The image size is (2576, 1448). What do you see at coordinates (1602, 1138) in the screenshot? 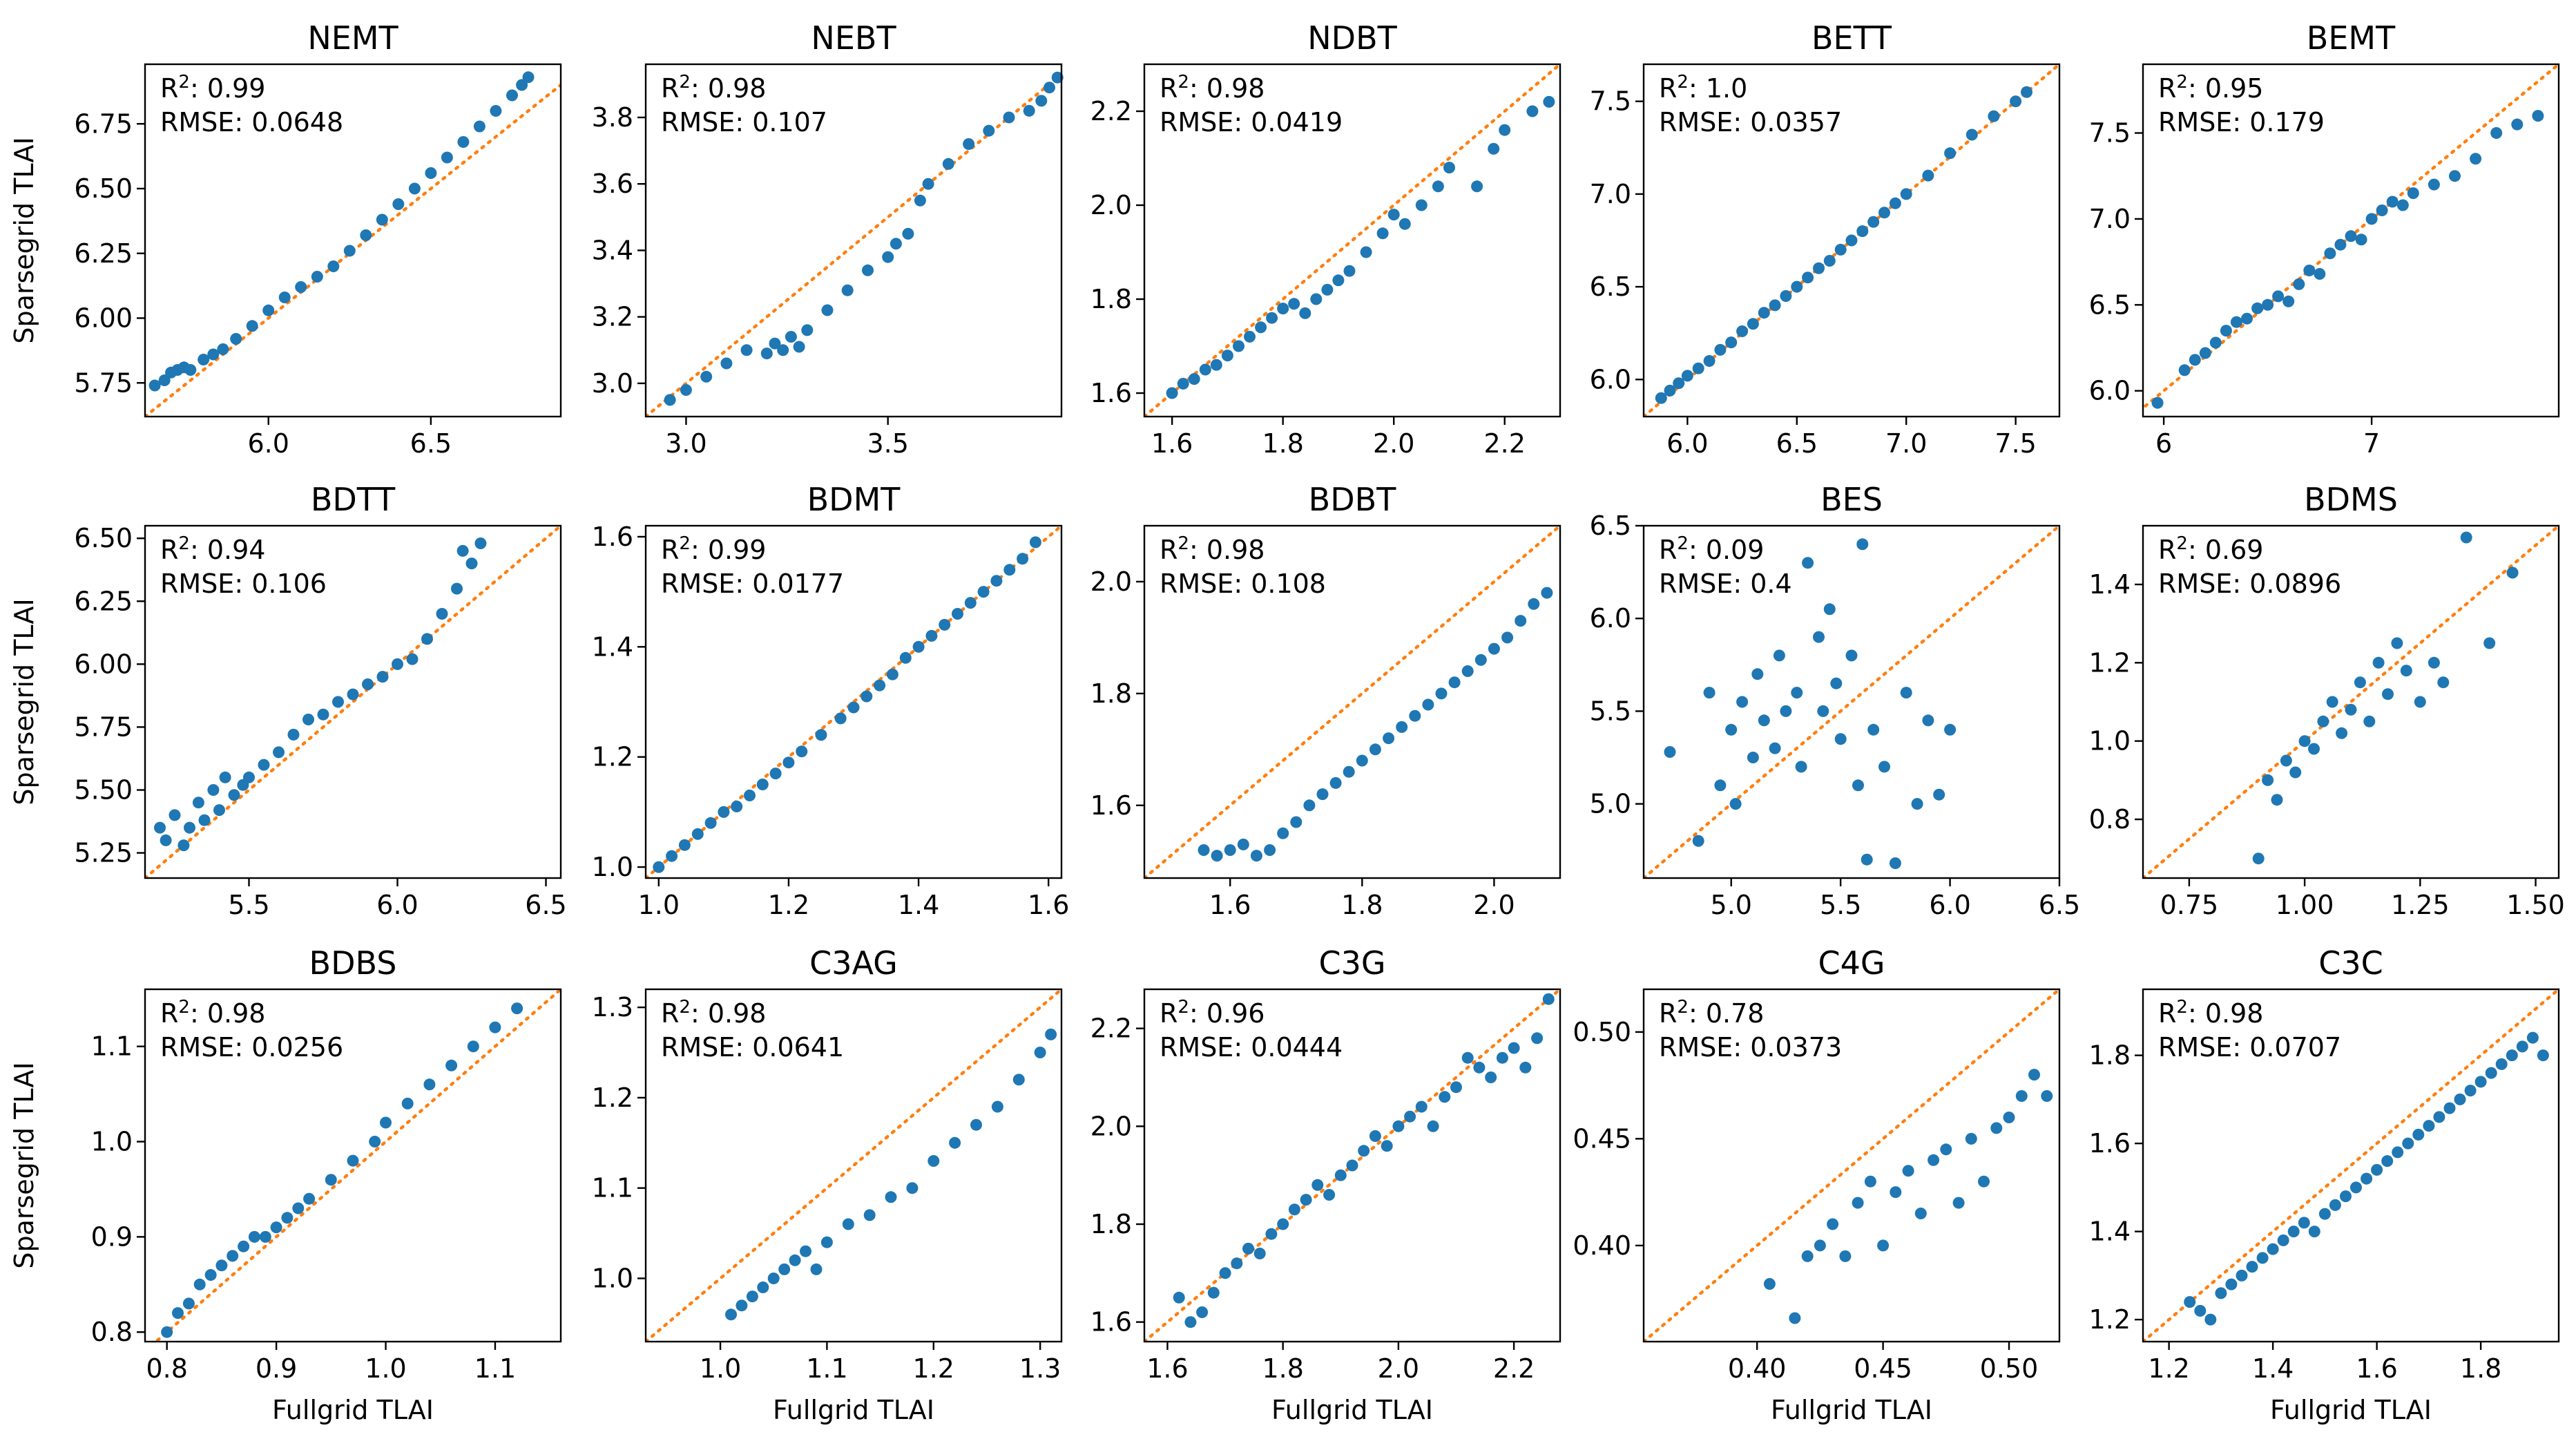
I see `y-tick-label: 0.45` at bounding box center [1602, 1138].